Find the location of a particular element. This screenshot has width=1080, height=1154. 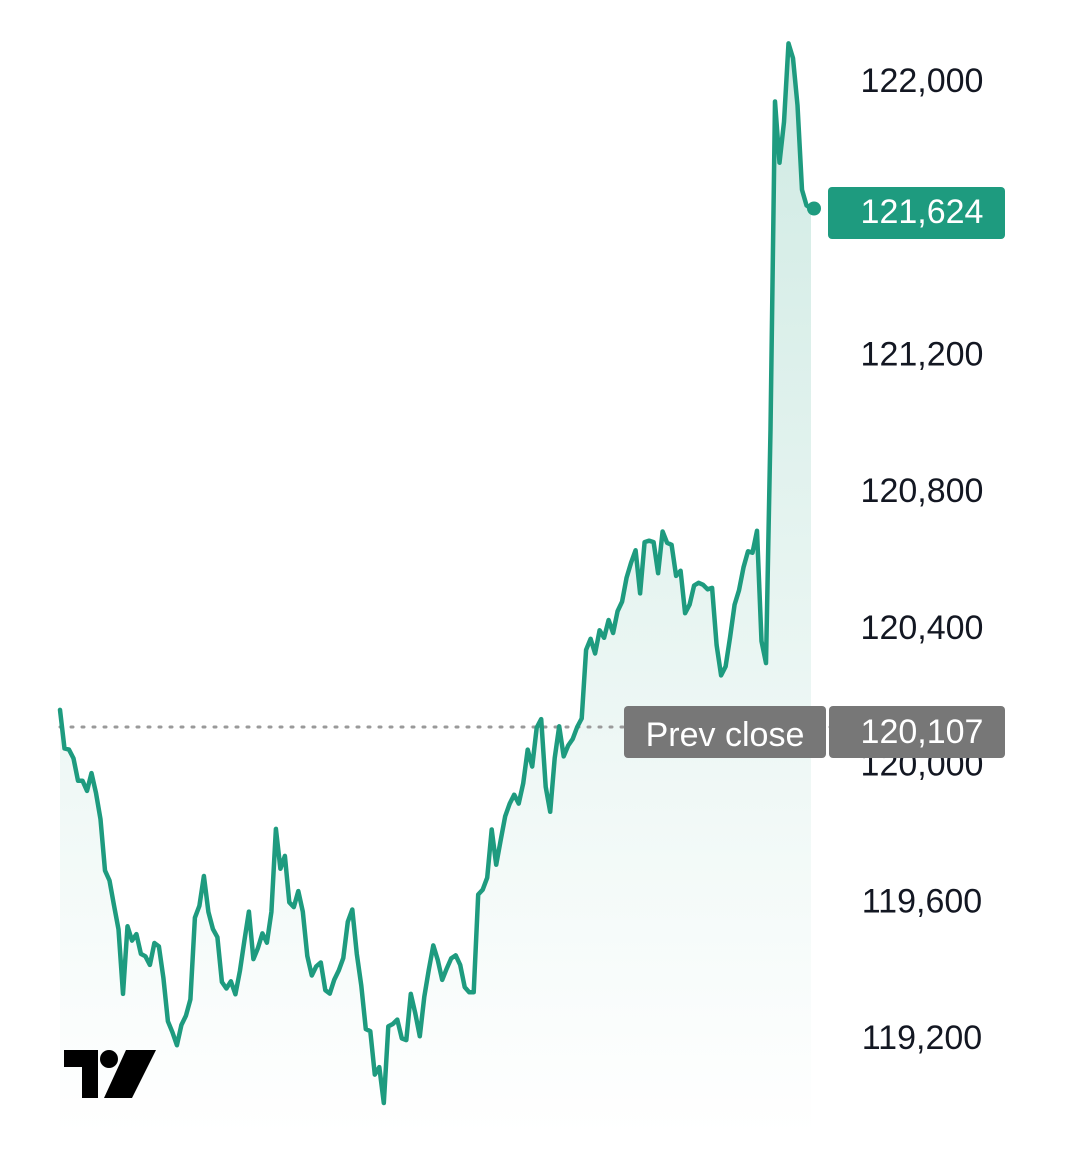

last-price-badge: 121,624 is located at coordinates (916, 213).